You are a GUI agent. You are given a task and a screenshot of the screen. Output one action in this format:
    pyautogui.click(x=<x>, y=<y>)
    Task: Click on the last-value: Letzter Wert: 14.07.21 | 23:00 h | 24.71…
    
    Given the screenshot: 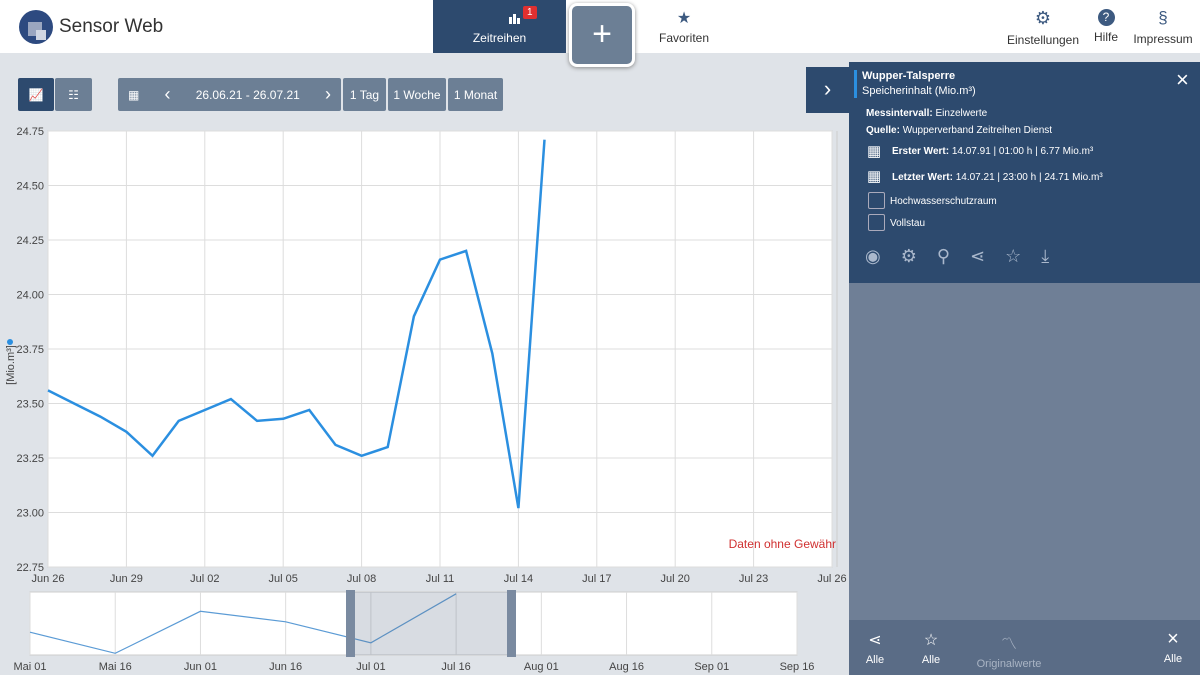 What is the action you would take?
    pyautogui.click(x=997, y=177)
    